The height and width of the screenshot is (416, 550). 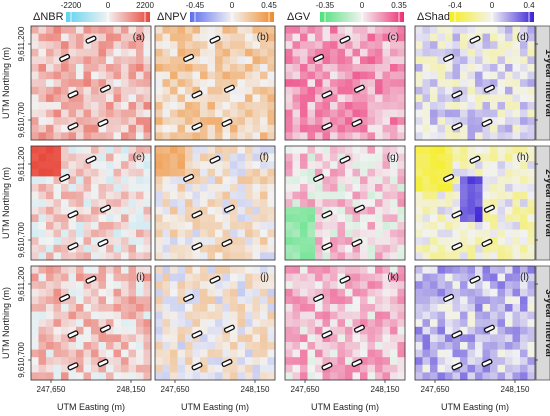 What do you see at coordinates (172, 17) in the screenshot?
I see `legend-title: ΔNPV` at bounding box center [172, 17].